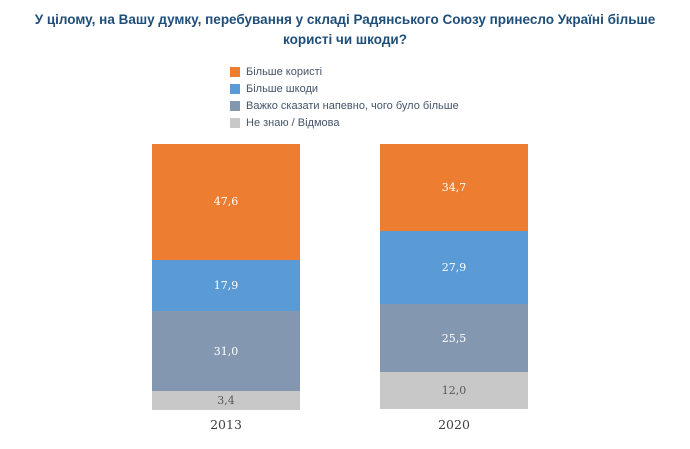 The width and height of the screenshot is (690, 449). I want to click on bar-segment-2013-1: 17,9, so click(226, 286).